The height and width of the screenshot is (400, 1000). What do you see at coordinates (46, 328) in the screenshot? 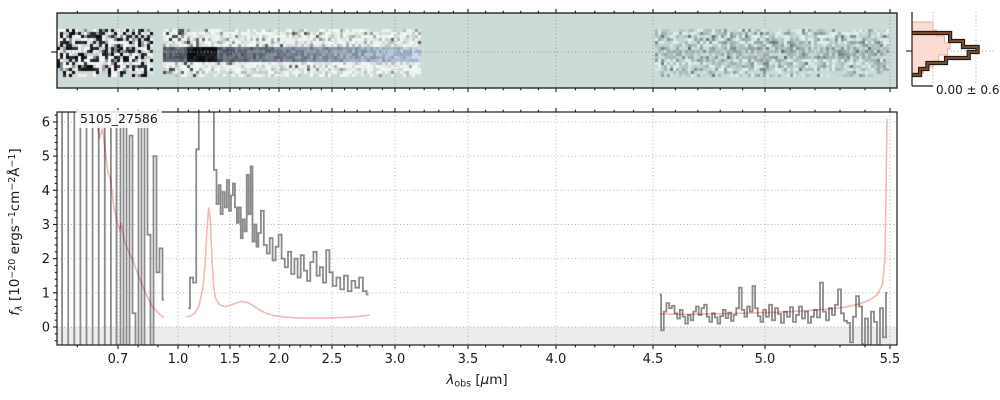
I see `svg-text: 0` at bounding box center [46, 328].